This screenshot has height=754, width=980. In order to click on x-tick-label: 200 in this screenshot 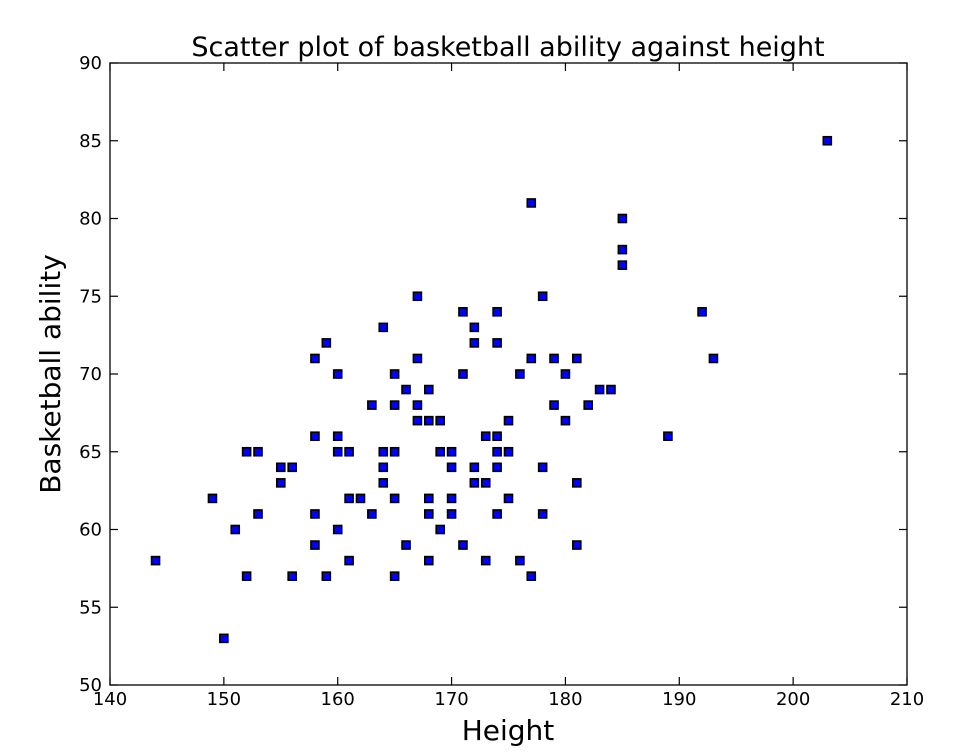, I will do `click(793, 699)`.